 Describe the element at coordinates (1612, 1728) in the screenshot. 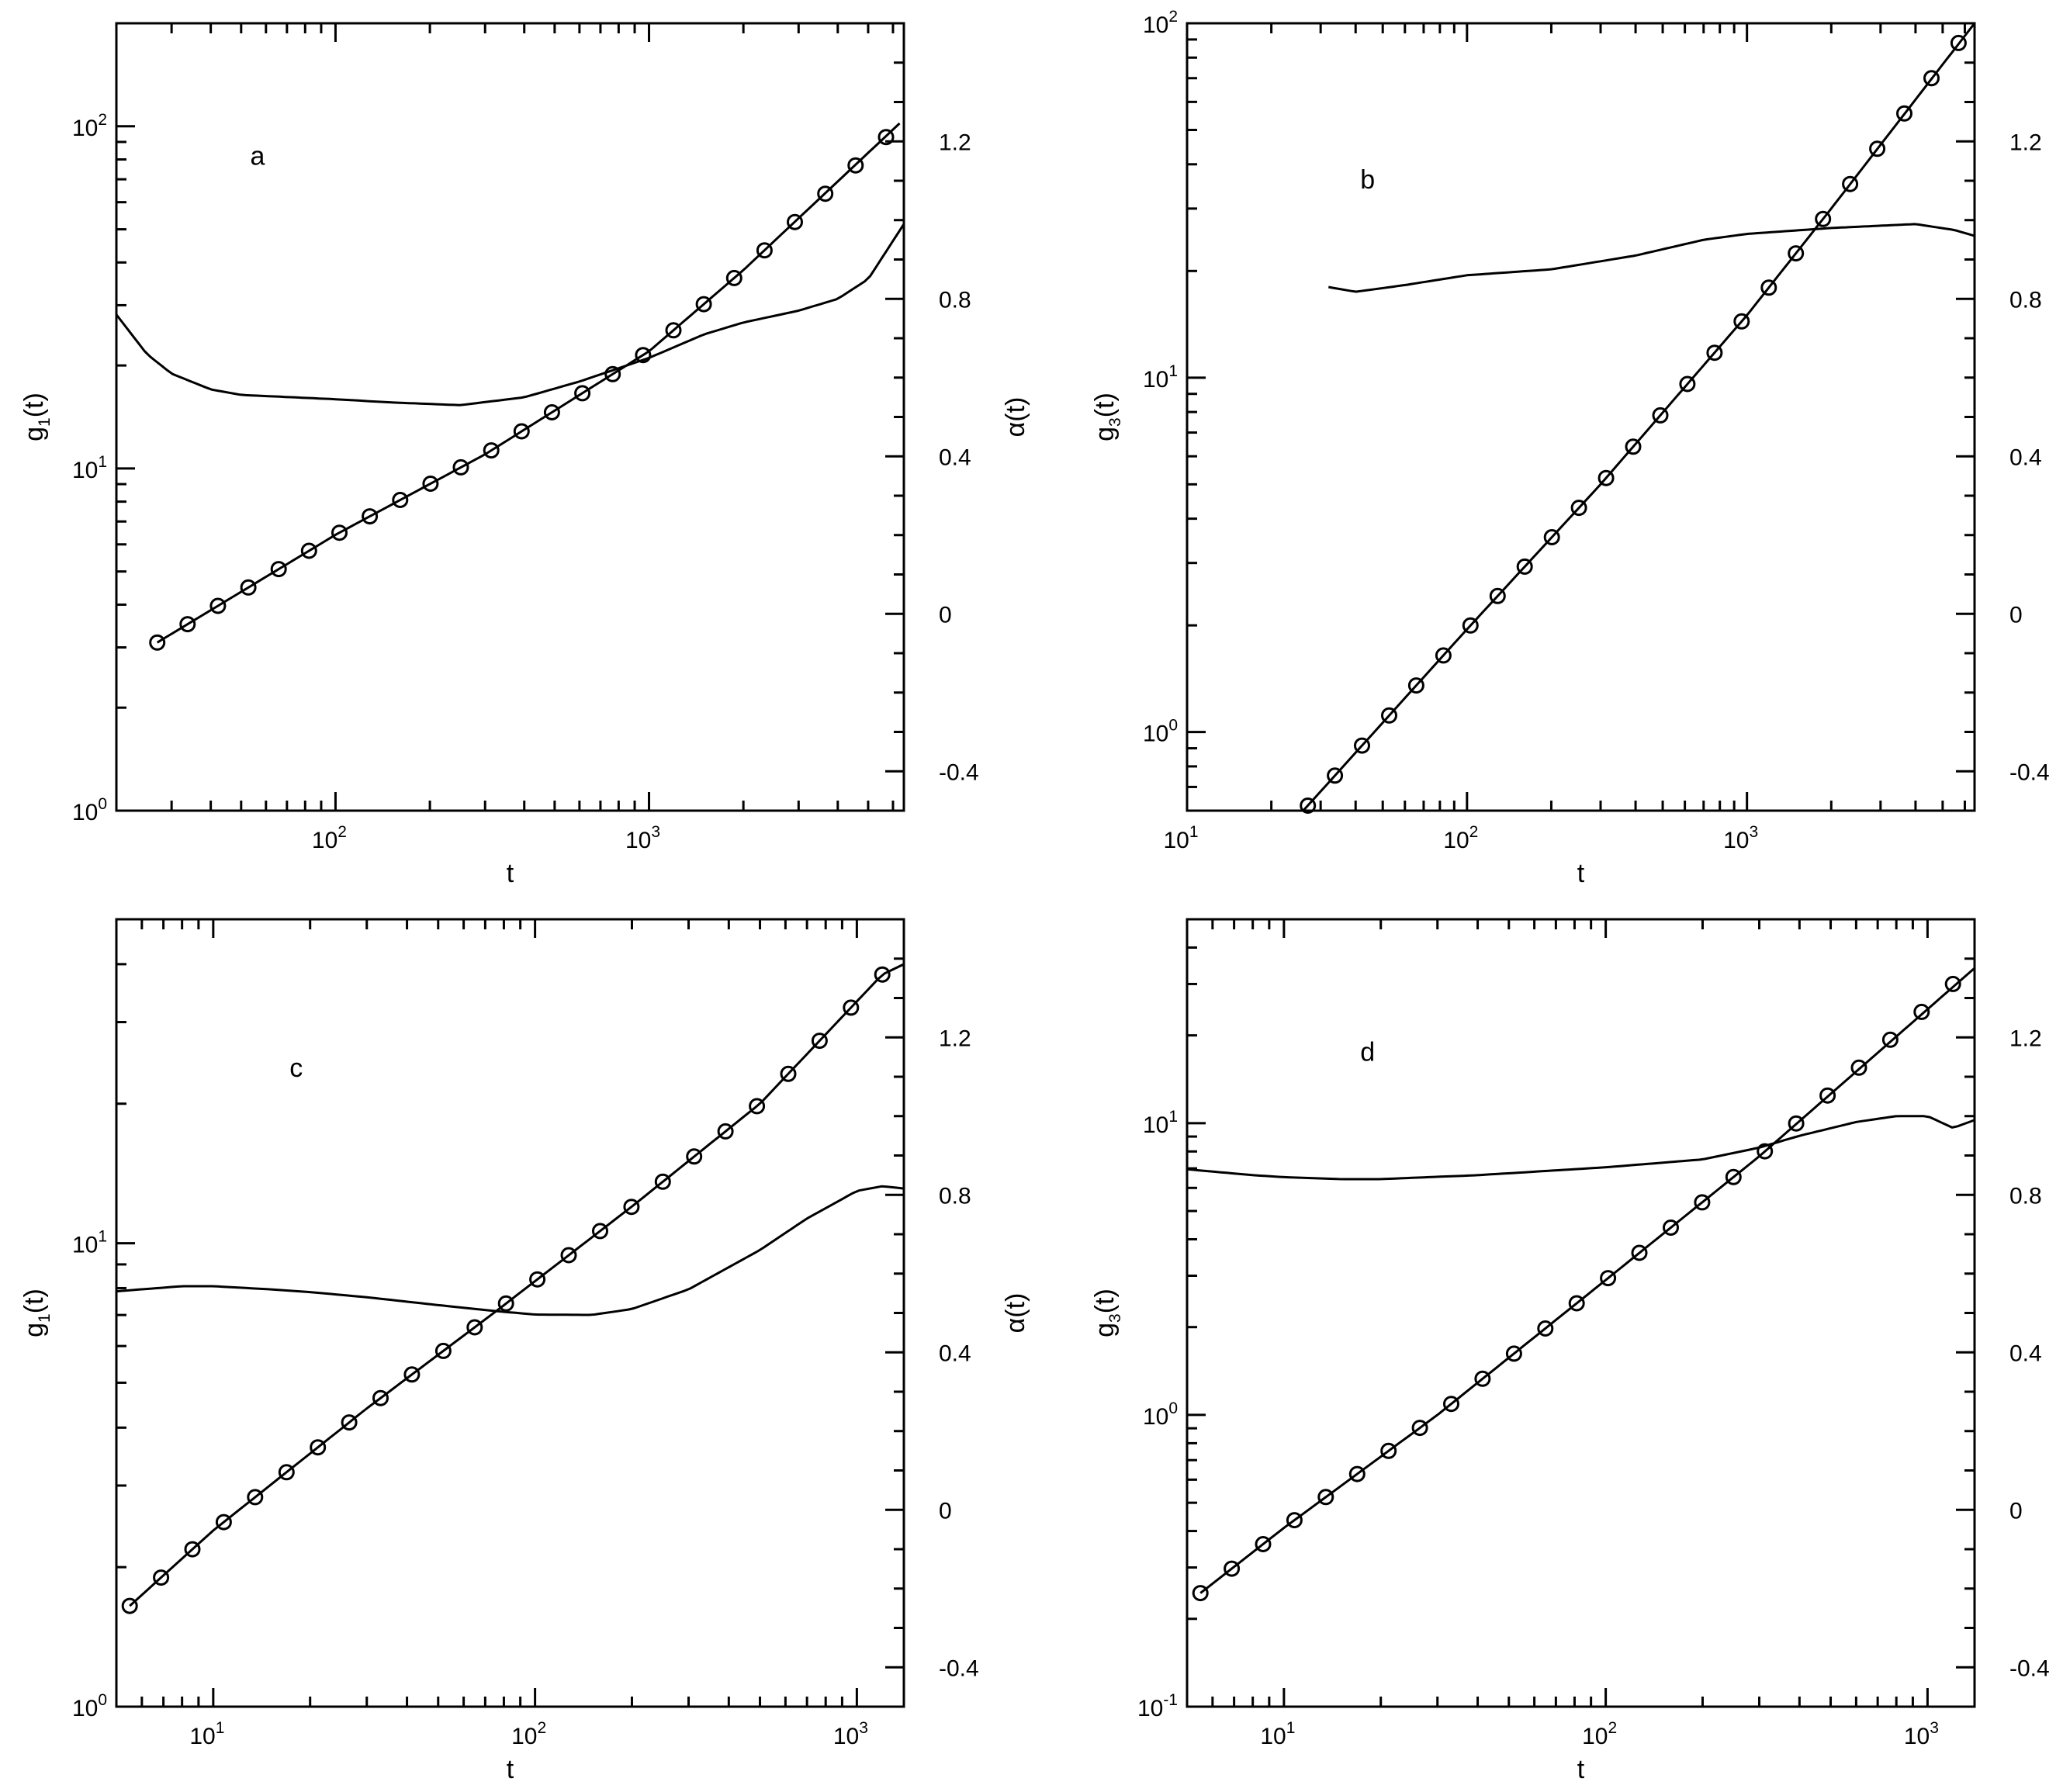

I see `x-tick-label-exponent: 2` at that location.